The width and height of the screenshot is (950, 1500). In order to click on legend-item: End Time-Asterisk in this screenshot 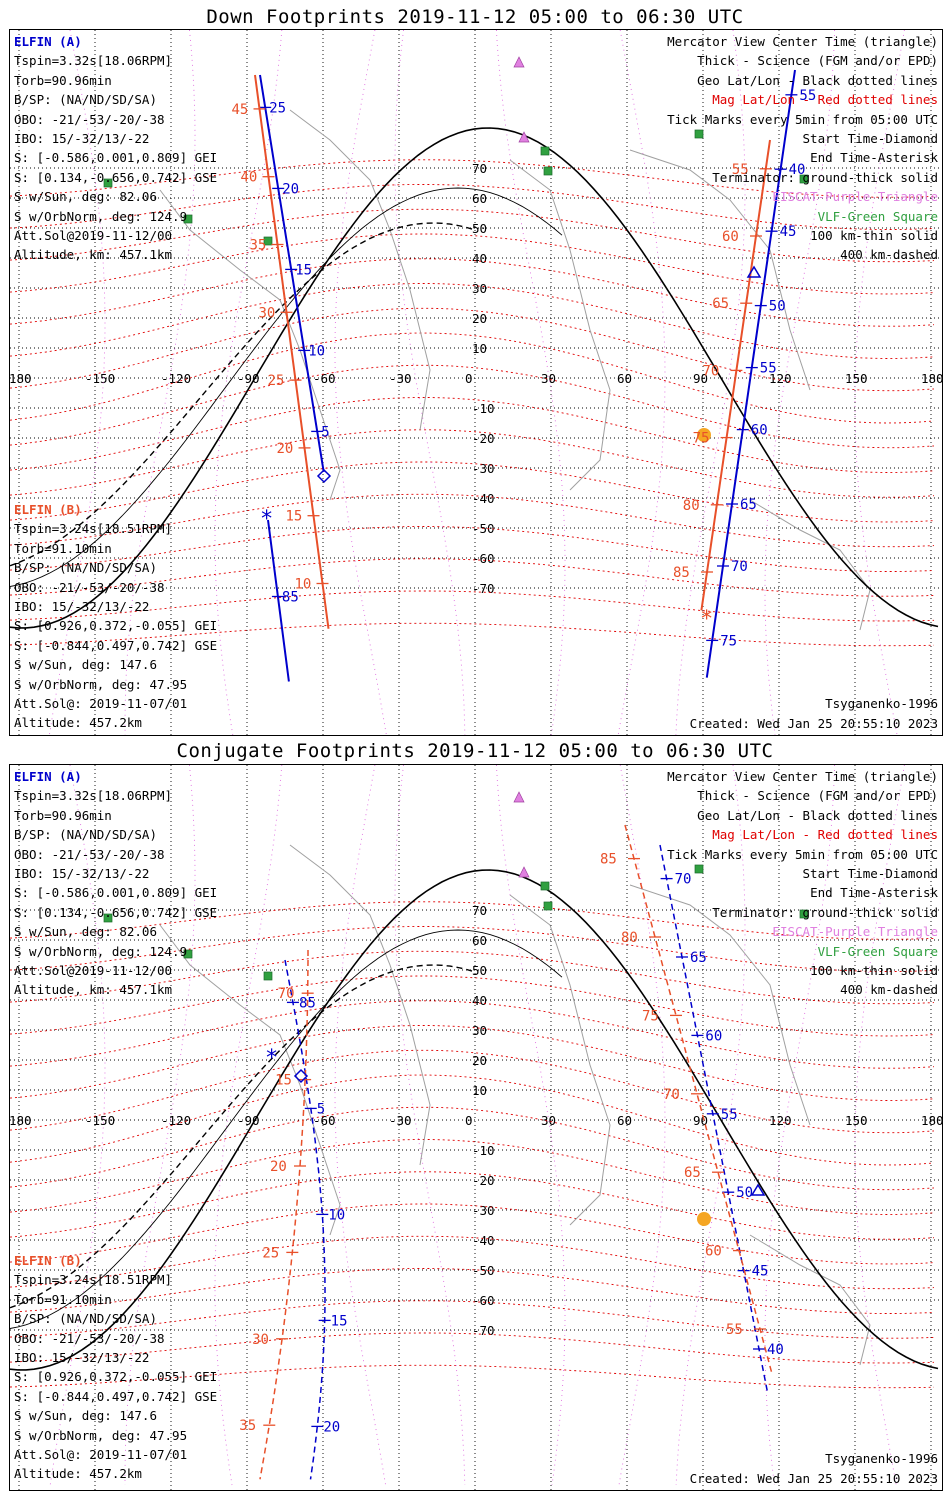, I will do `click(874, 893)`.